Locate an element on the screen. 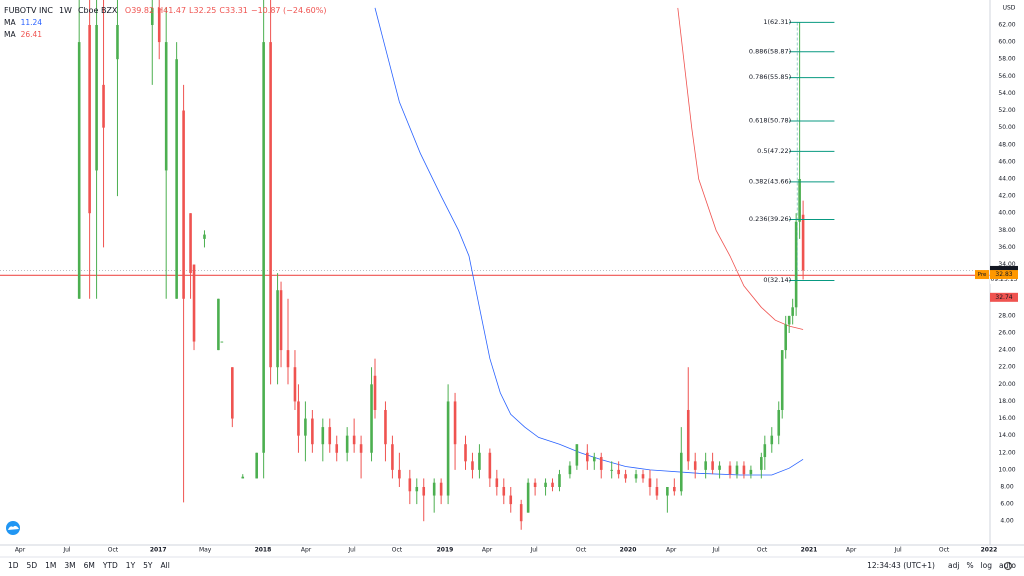  x-tick-label: 2021 is located at coordinates (809, 550).